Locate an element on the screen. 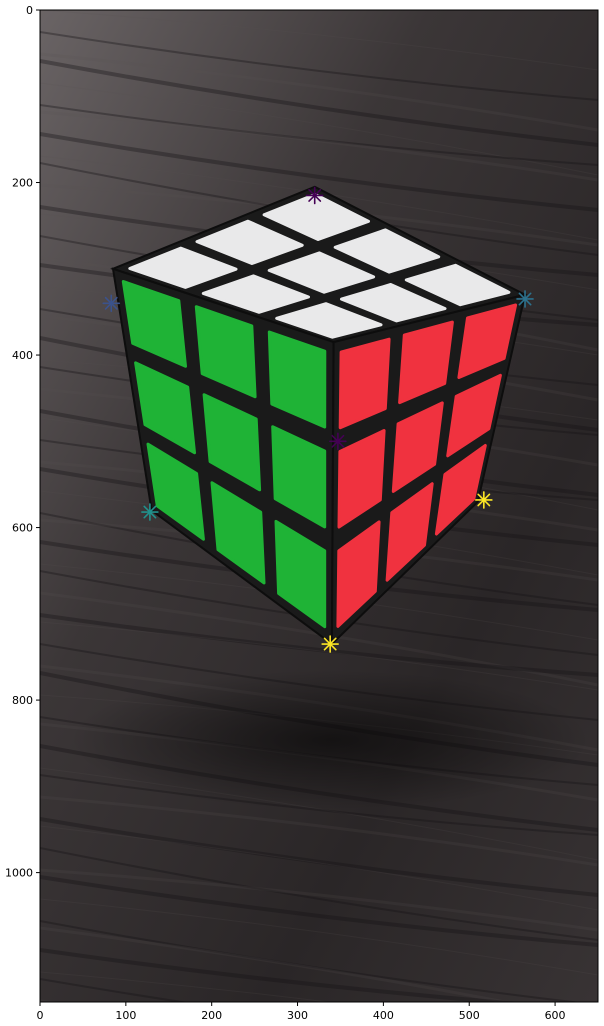  x-tick-label: 300 is located at coordinates (297, 1015).